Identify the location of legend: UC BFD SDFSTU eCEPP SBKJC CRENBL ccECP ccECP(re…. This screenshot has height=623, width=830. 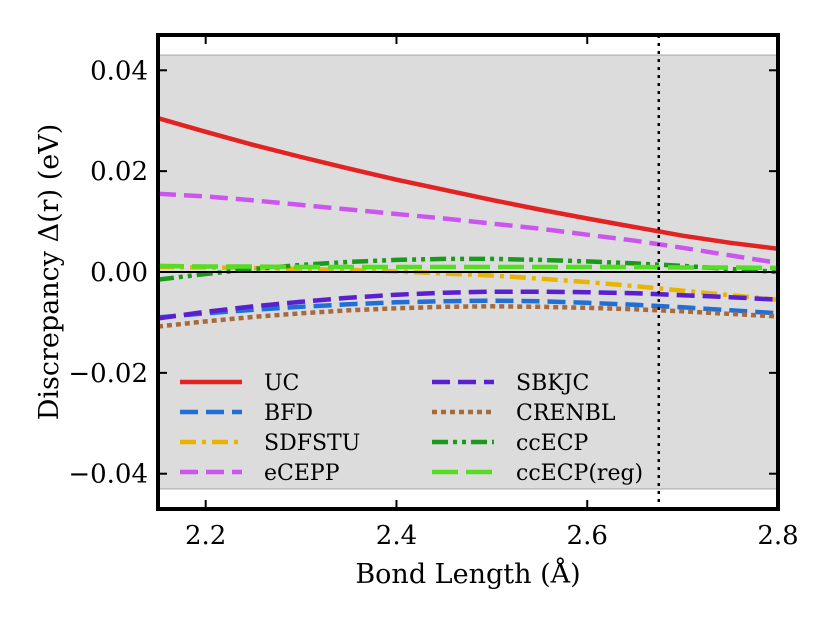
(411, 428).